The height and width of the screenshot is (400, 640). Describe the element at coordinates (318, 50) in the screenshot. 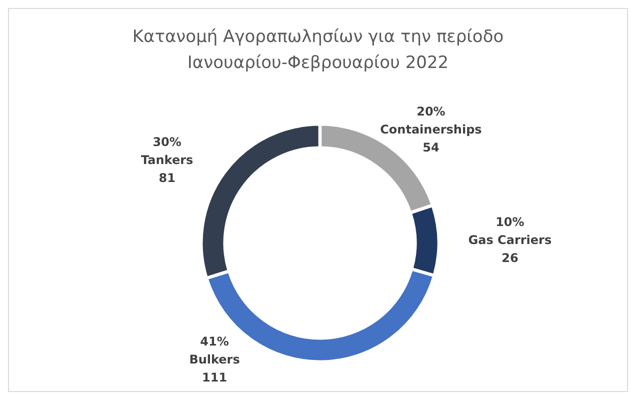

I see `chart-title: Κατανομή Αγοραπωλησίων για την περίοδο Ιανουαρίου-Φεβρουαρίου 2022` at that location.